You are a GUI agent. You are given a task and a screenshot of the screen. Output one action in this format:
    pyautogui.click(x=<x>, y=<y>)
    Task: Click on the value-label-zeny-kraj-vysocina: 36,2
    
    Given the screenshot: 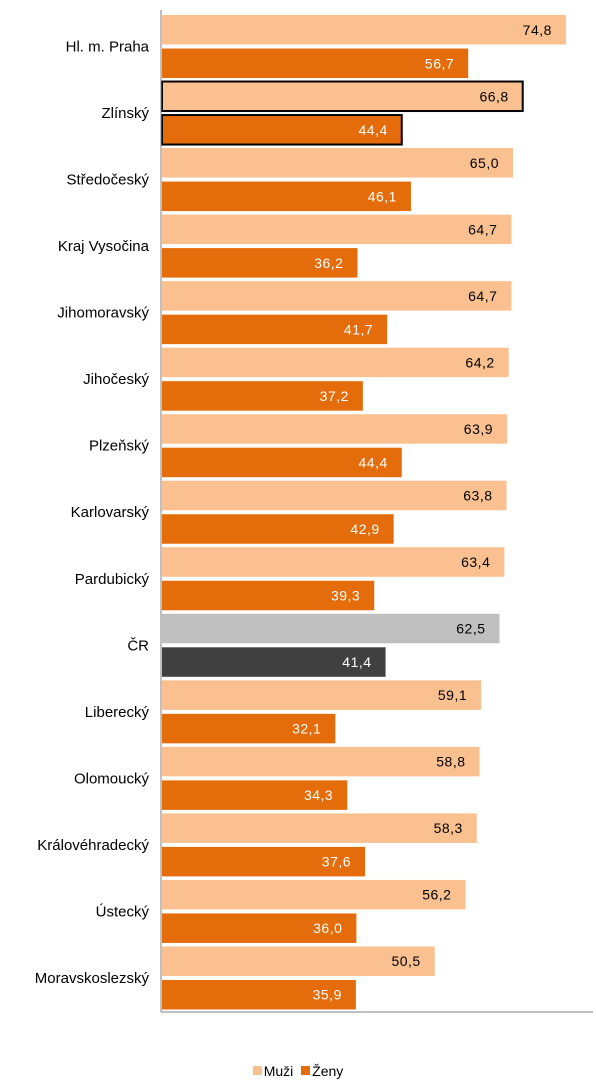 What is the action you would take?
    pyautogui.click(x=328, y=263)
    